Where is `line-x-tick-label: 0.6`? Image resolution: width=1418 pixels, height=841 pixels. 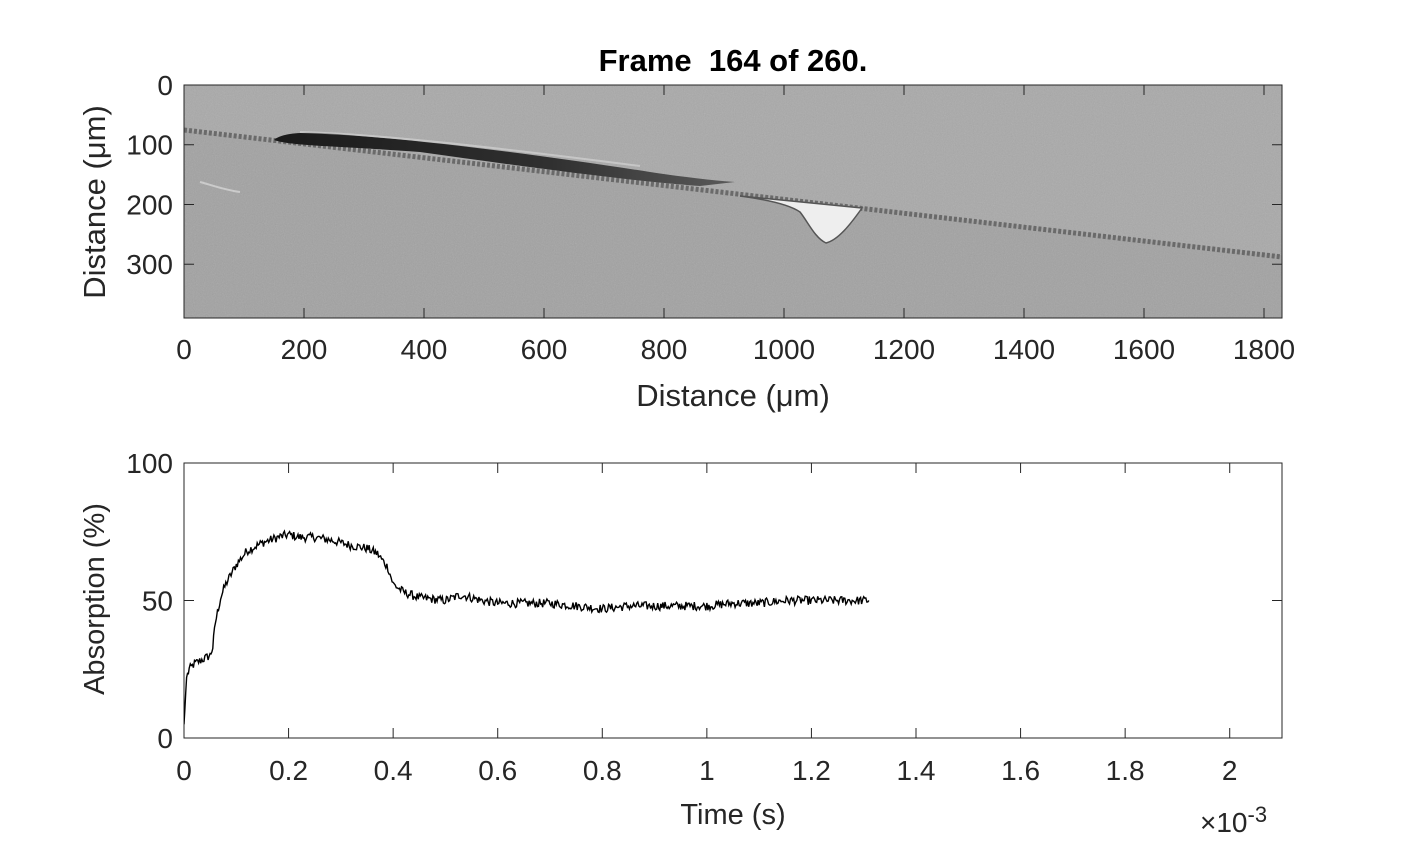
line-x-tick-label: 0.6 is located at coordinates (497, 770).